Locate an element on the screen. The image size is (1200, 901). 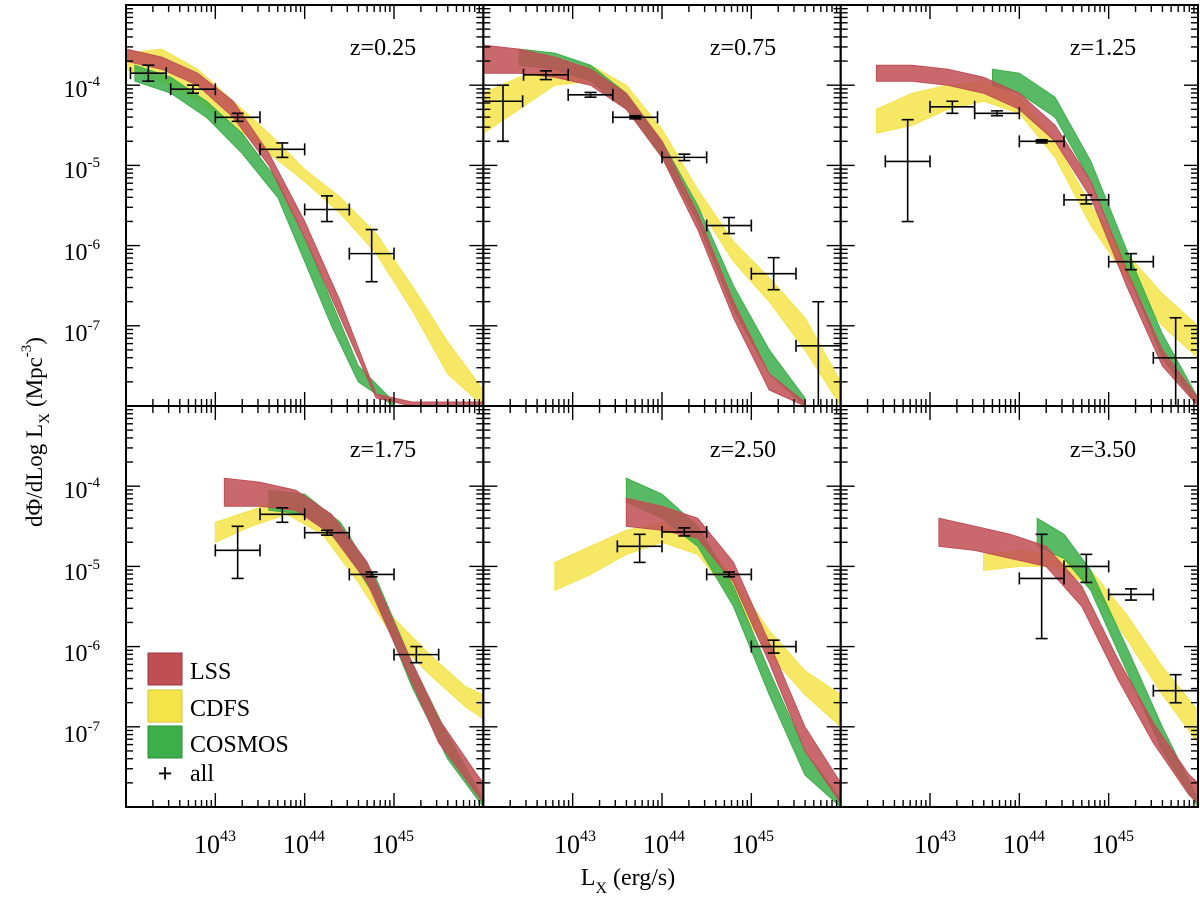
legend: LSS CDFS COSMOS + all is located at coordinates (218, 720).